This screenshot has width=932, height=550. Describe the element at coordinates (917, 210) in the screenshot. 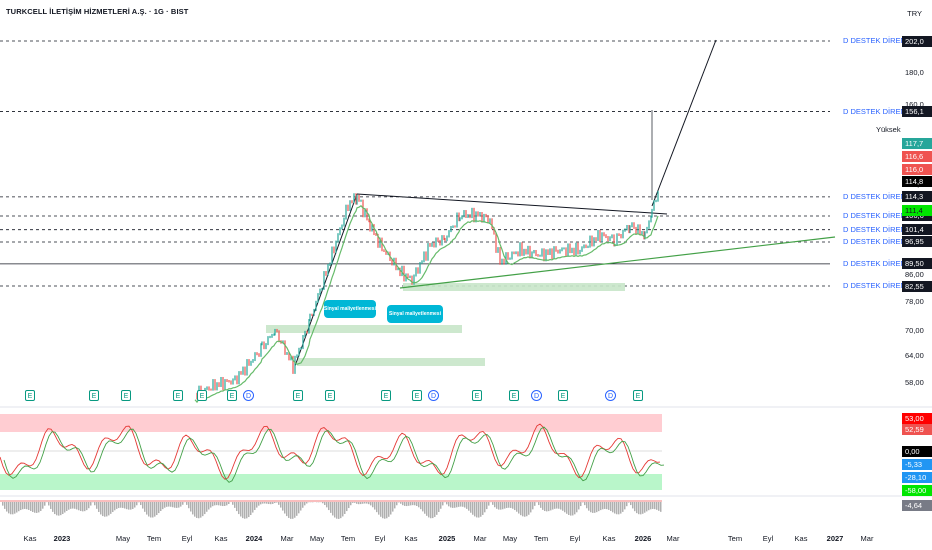

I see `price-tag: 111,4` at that location.